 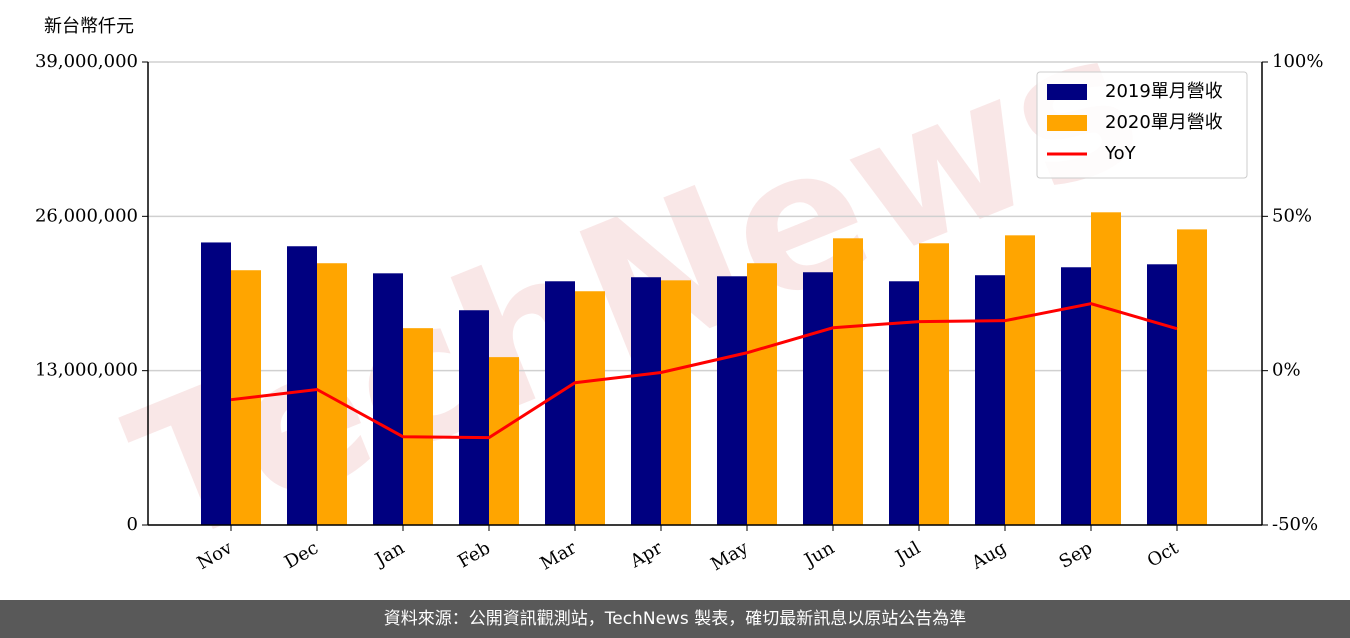 I want to click on legend-label: 2020單月營收, so click(x=1164, y=122).